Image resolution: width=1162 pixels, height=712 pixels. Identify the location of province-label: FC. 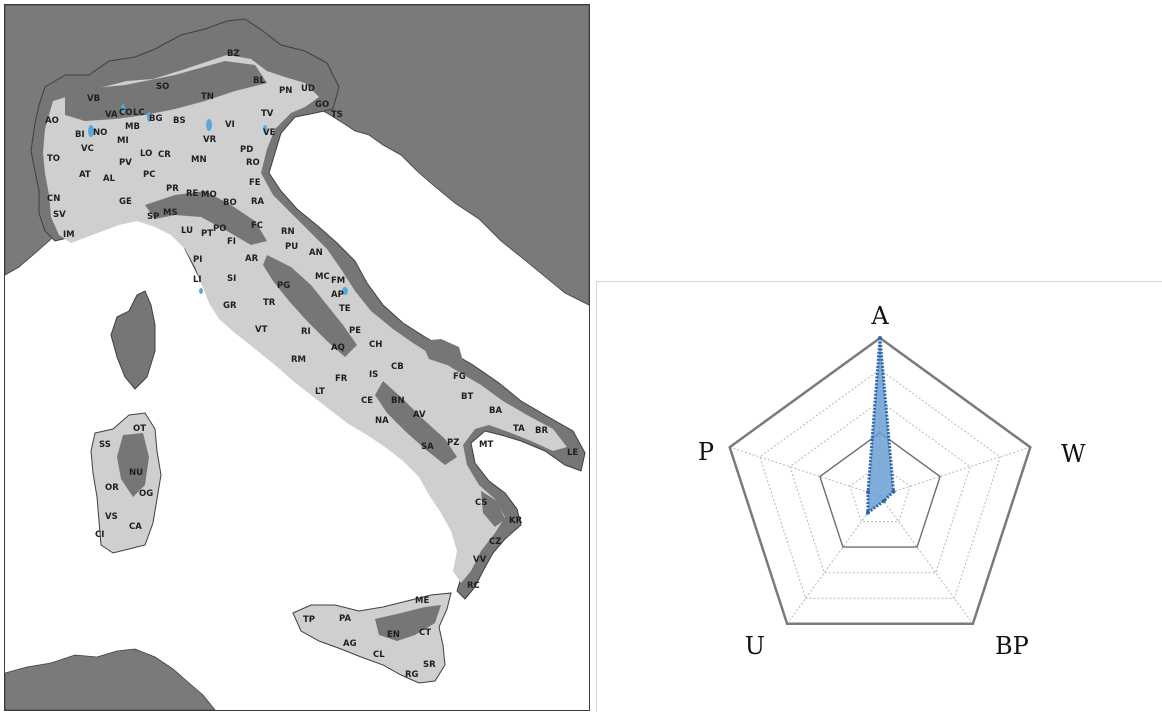
(257, 226).